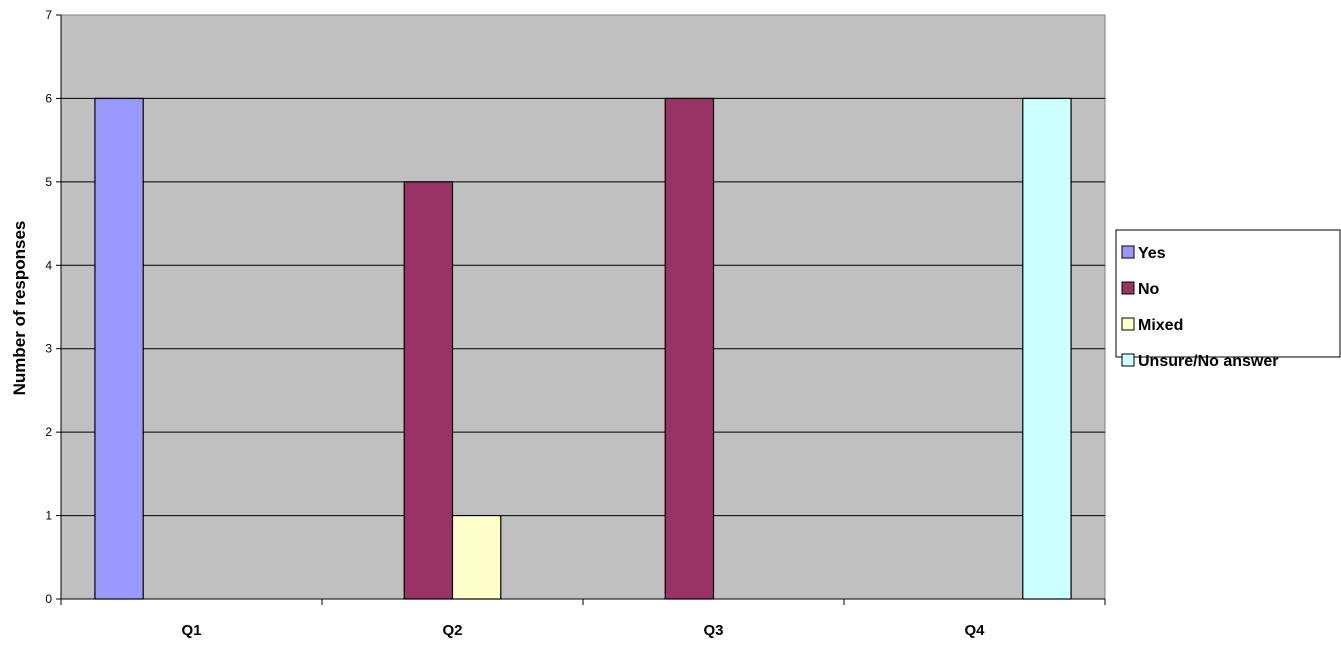 The height and width of the screenshot is (646, 1341). I want to click on y-tick-label: 5, so click(48, 182).